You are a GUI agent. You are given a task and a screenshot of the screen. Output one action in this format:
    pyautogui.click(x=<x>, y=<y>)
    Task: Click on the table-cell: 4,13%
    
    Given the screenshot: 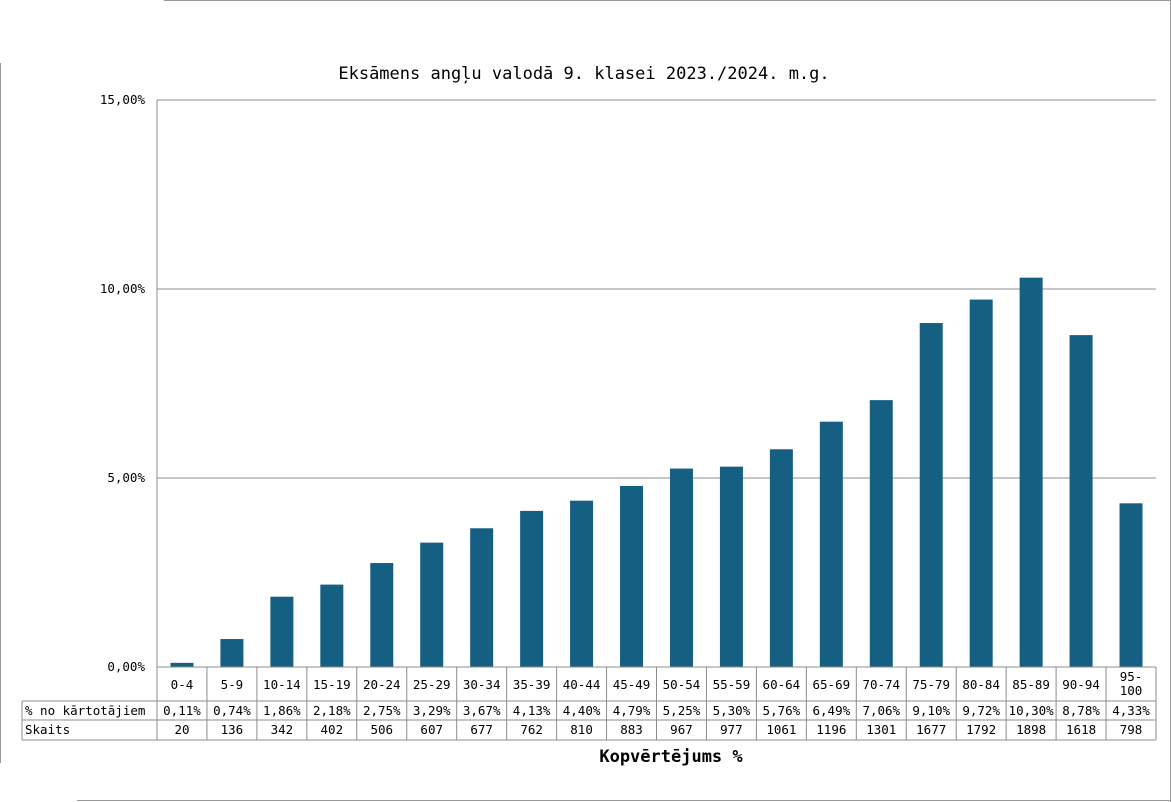 What is the action you would take?
    pyautogui.click(x=532, y=710)
    